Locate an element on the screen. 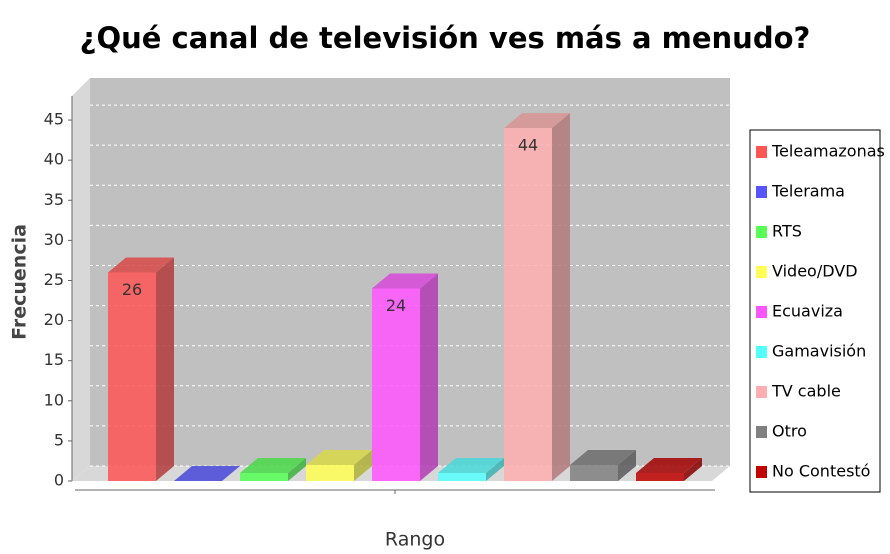  y-tick-label: 45 is located at coordinates (54, 119).